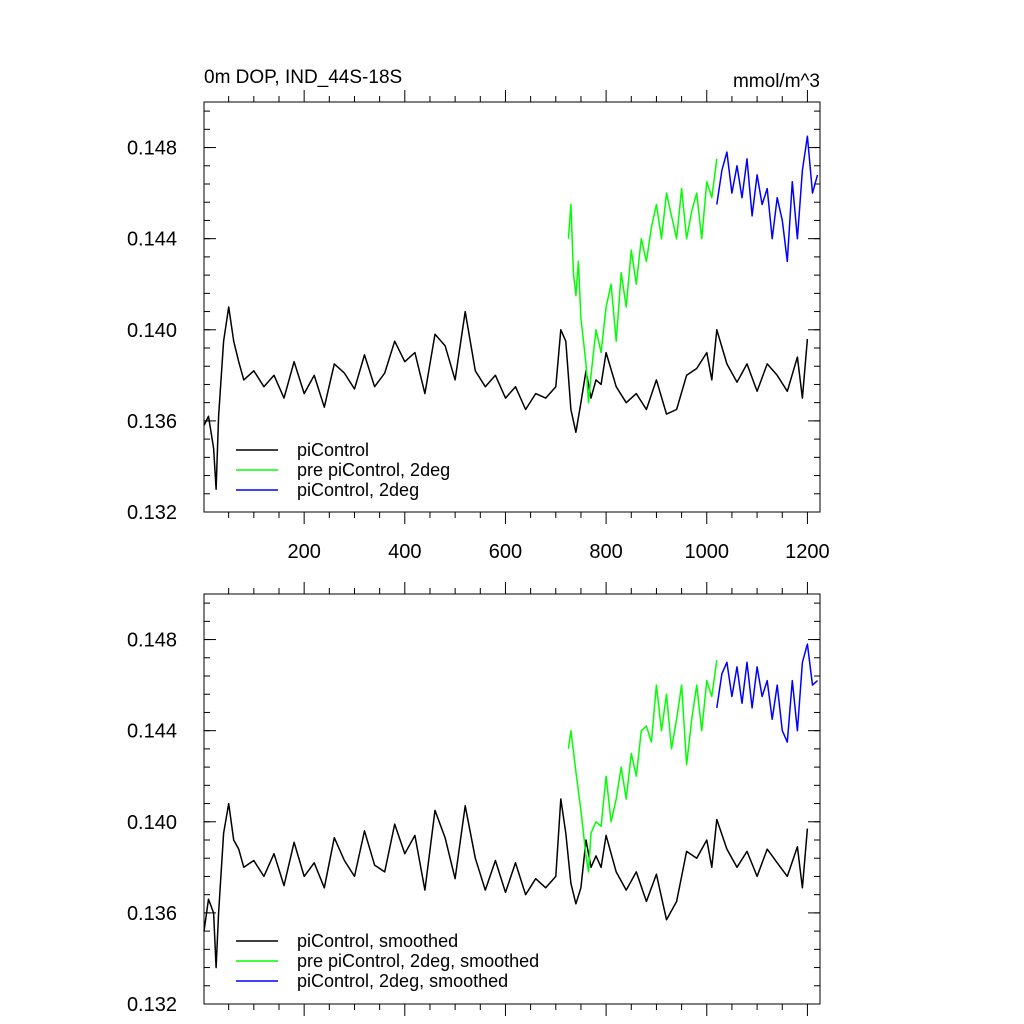 This screenshot has height=1024, width=1024. I want to click on legend-label: pre piControl, 2deg, so click(373, 470).